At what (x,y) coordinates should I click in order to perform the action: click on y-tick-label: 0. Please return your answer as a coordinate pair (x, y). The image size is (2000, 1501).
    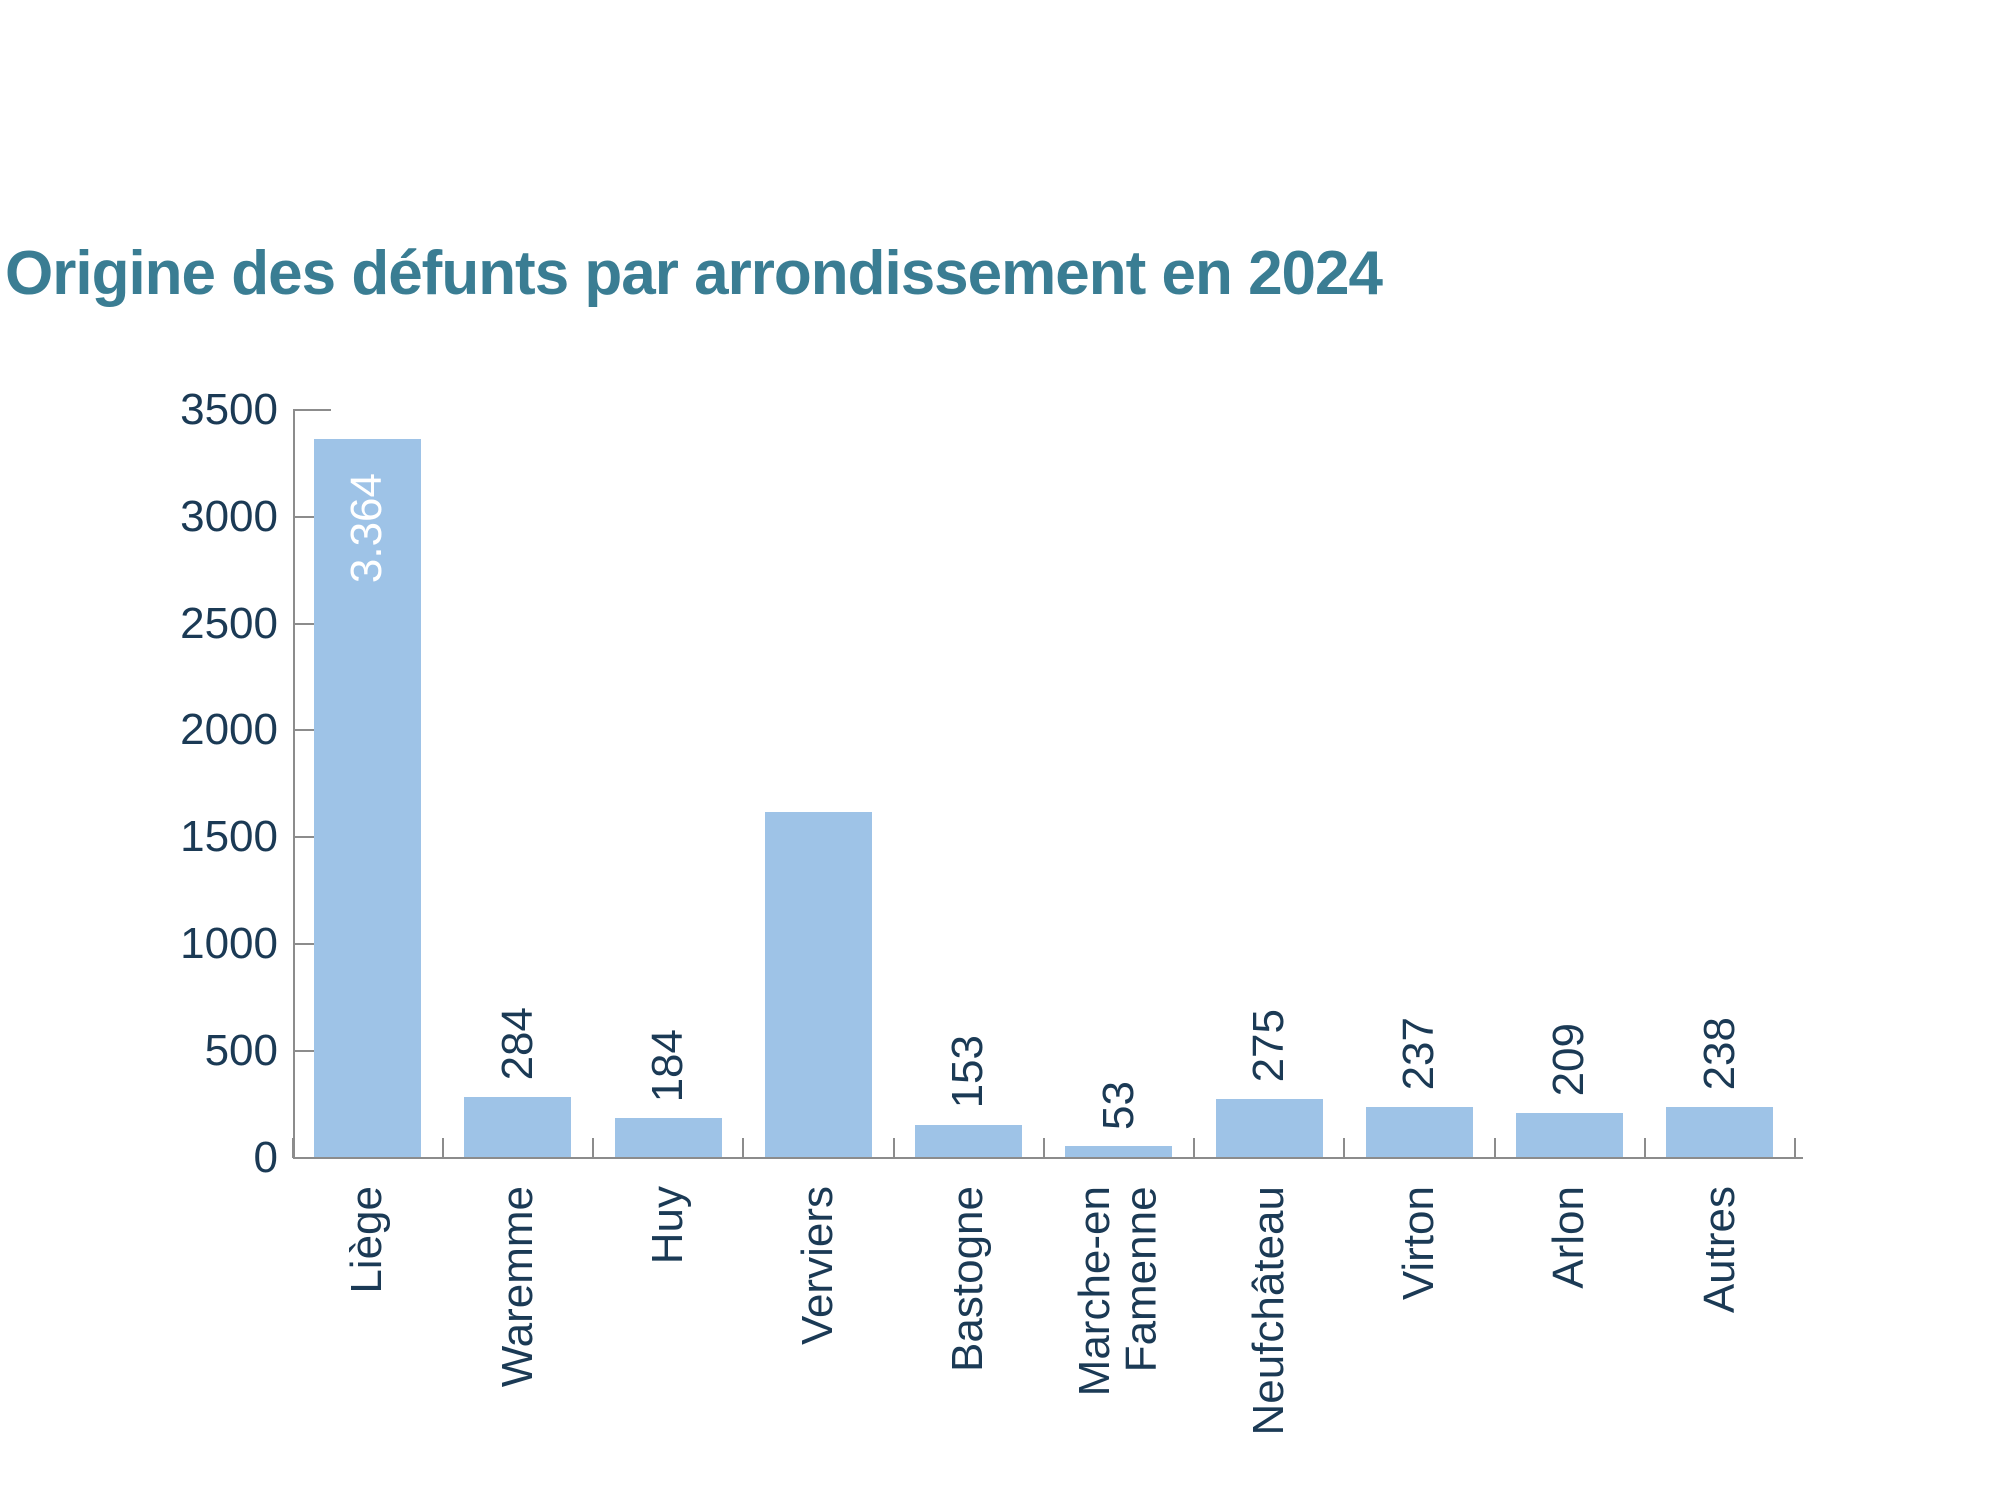
    Looking at the image, I should click on (265, 1157).